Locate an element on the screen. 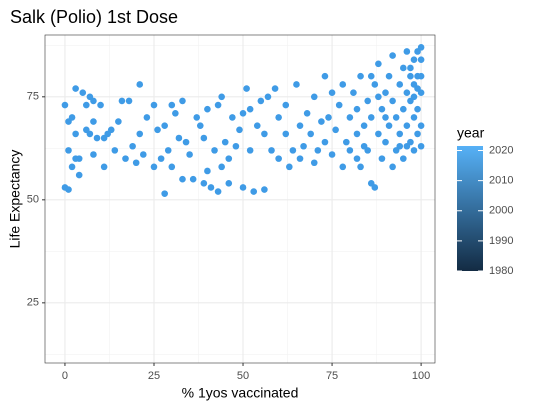 This screenshot has height=410, width=536. colorbar-label: 1980 is located at coordinates (501, 271).